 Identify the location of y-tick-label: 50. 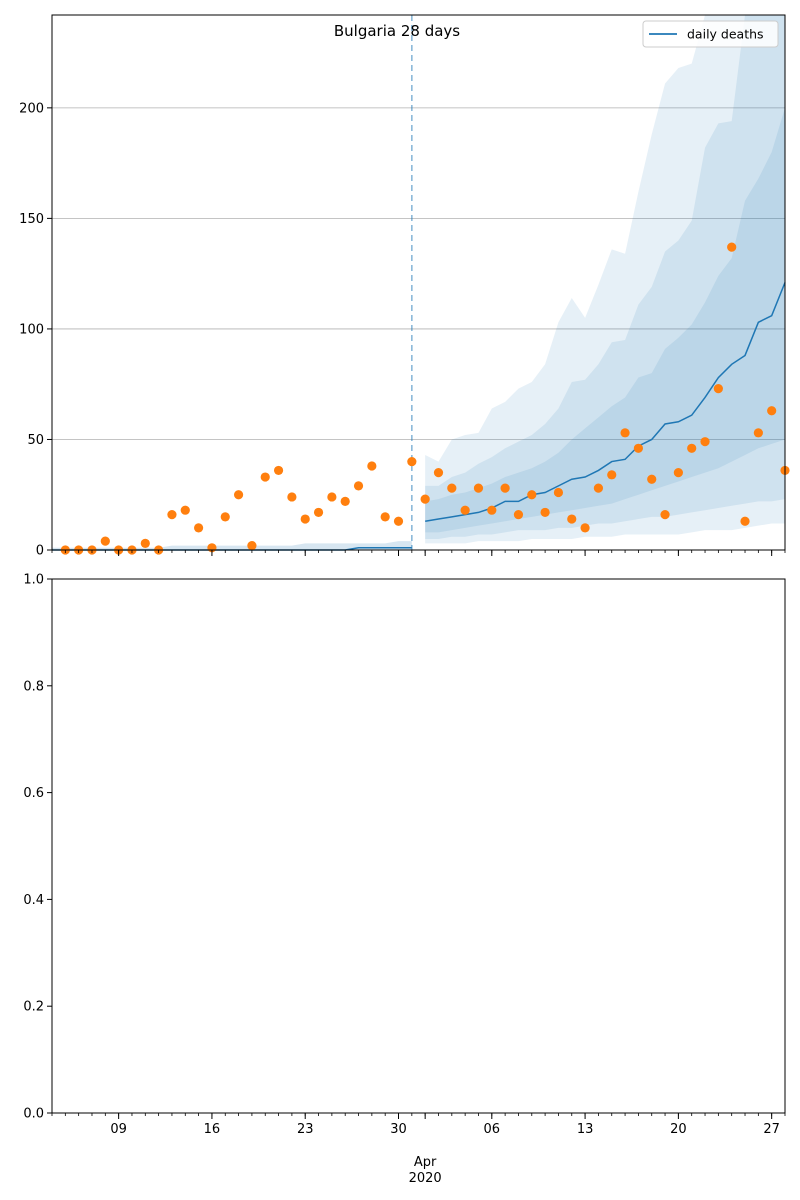
(35, 440).